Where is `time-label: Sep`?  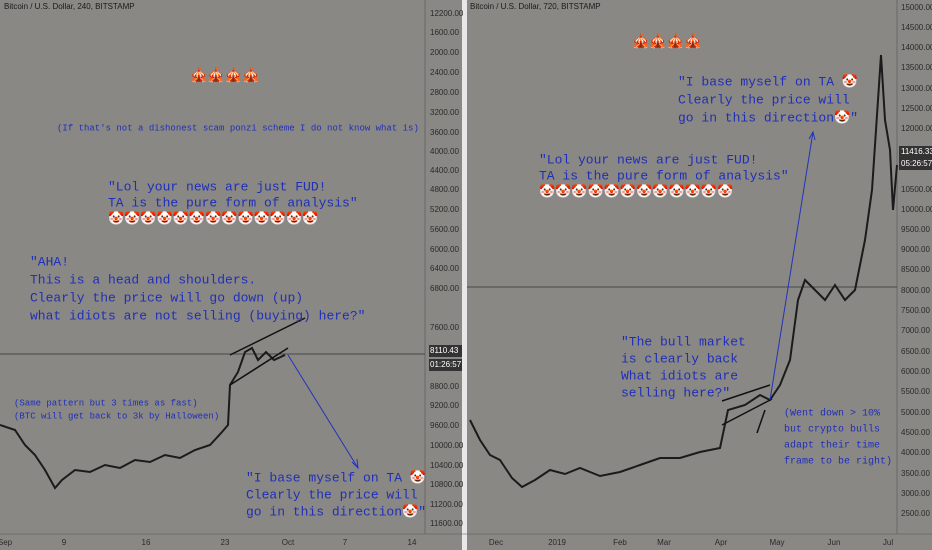 time-label: Sep is located at coordinates (6, 542).